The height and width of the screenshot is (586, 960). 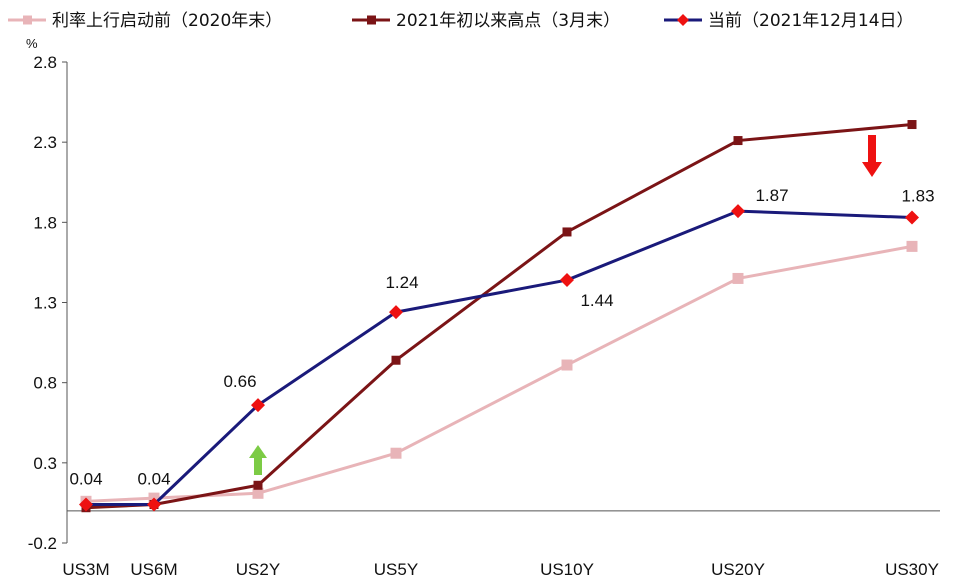 I want to click on x-tick-label: US30Y, so click(x=912, y=569).